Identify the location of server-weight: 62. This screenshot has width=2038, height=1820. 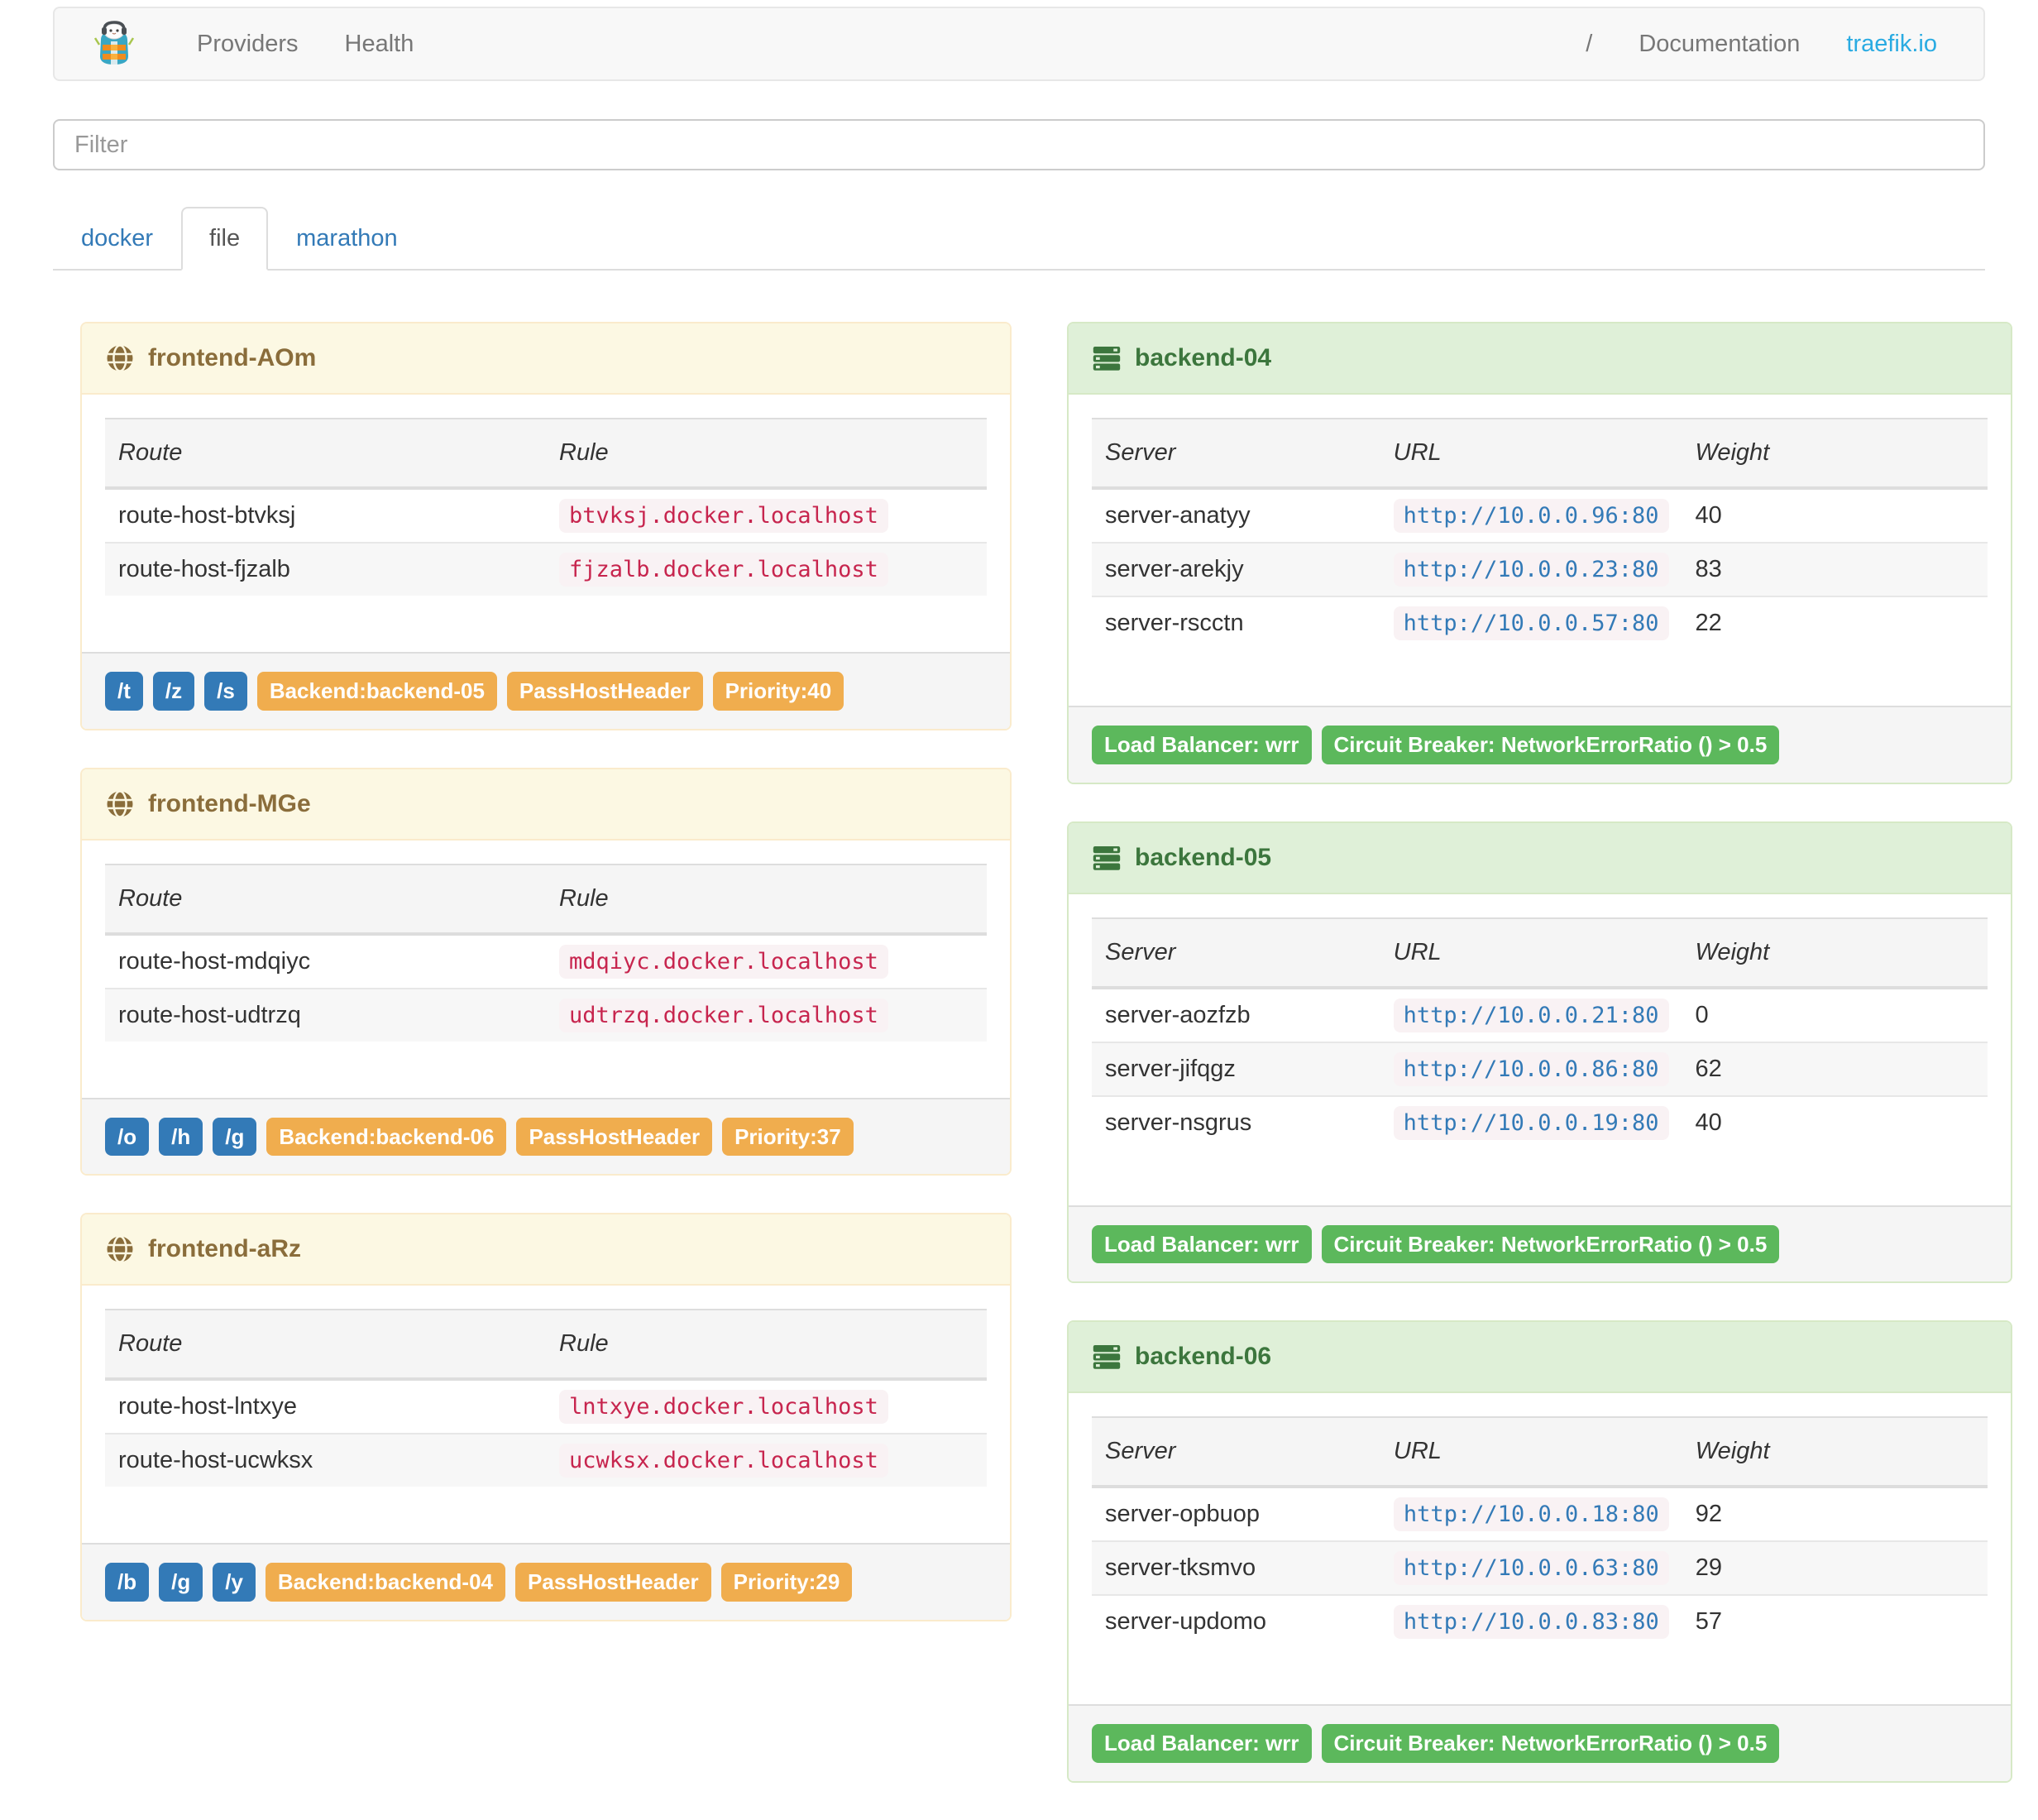
(1835, 1068).